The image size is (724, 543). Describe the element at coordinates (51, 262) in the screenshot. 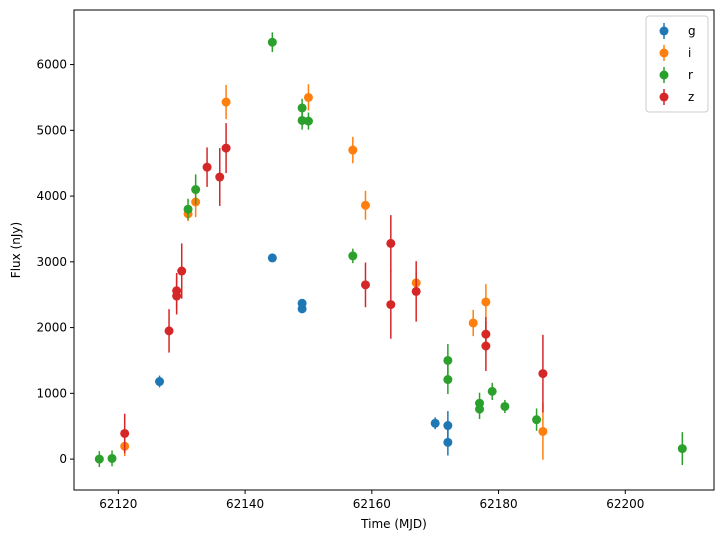

I see `y-tick-label: 3000` at that location.